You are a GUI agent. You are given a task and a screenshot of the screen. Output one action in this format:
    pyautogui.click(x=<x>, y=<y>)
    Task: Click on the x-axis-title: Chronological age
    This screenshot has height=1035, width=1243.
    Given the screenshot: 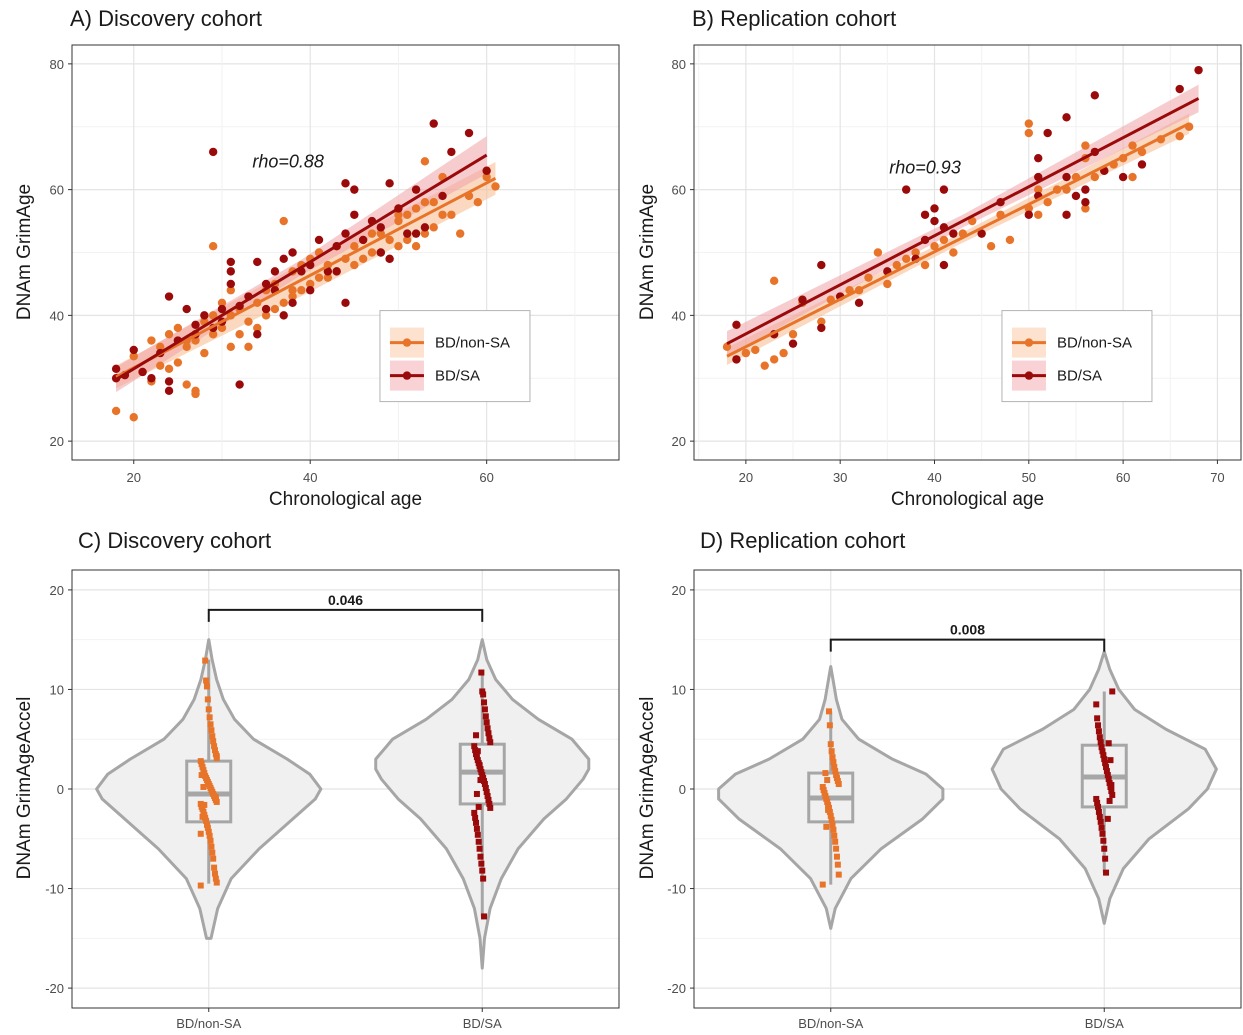 What is the action you would take?
    pyautogui.click(x=967, y=499)
    